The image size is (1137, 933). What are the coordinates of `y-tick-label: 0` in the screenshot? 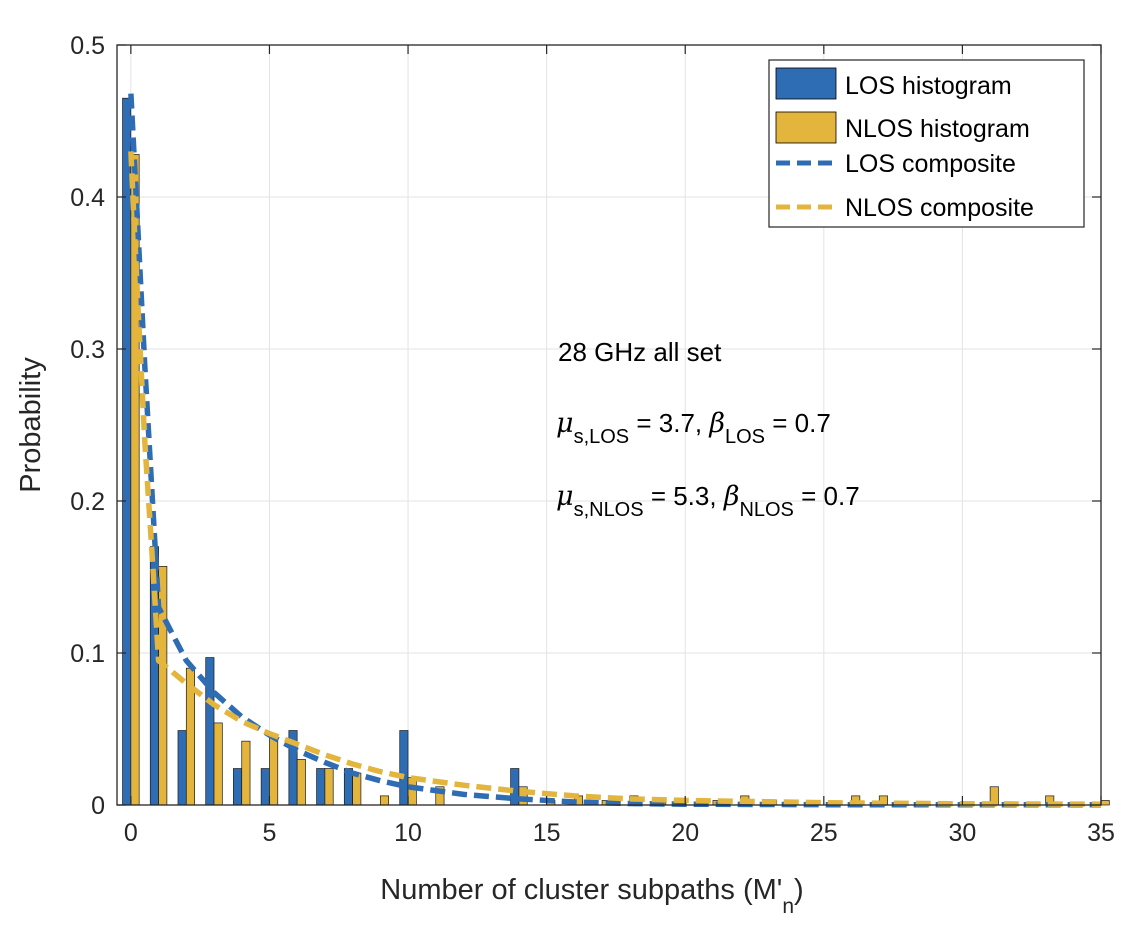 It's located at (98, 806).